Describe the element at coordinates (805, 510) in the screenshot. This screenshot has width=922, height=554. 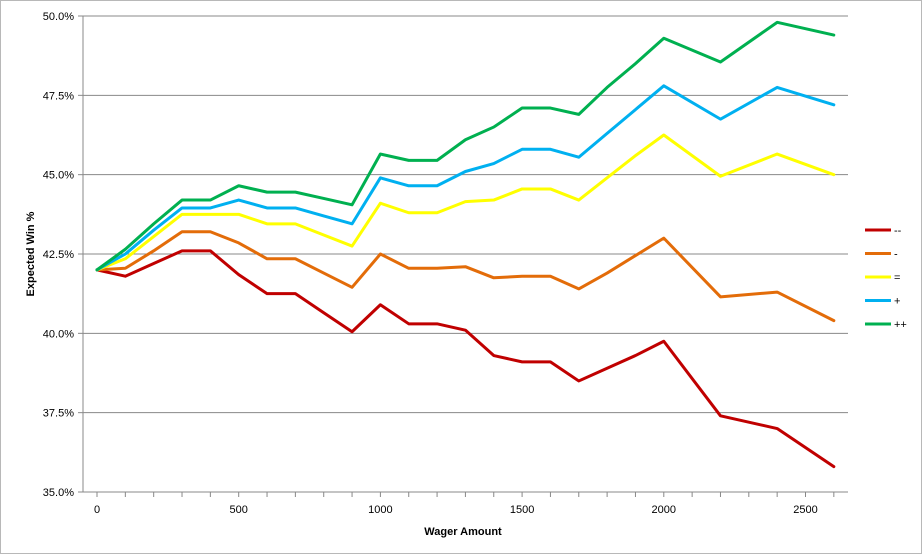
I see `x-tick-label-5: 2500` at that location.